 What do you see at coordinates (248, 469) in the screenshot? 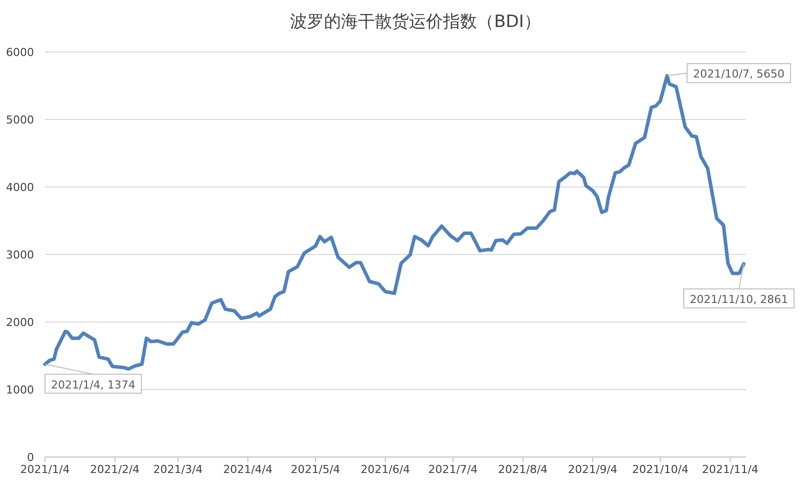
I see `x-tick-label: 2021/4/4` at bounding box center [248, 469].